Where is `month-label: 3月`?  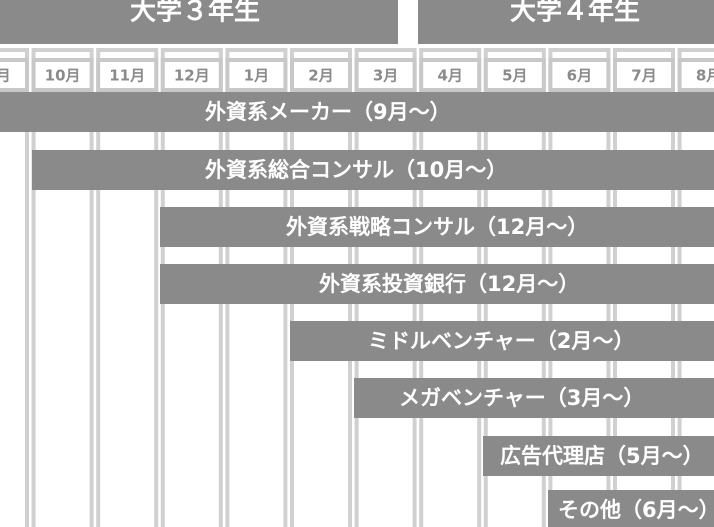
month-label: 3月 is located at coordinates (385, 76).